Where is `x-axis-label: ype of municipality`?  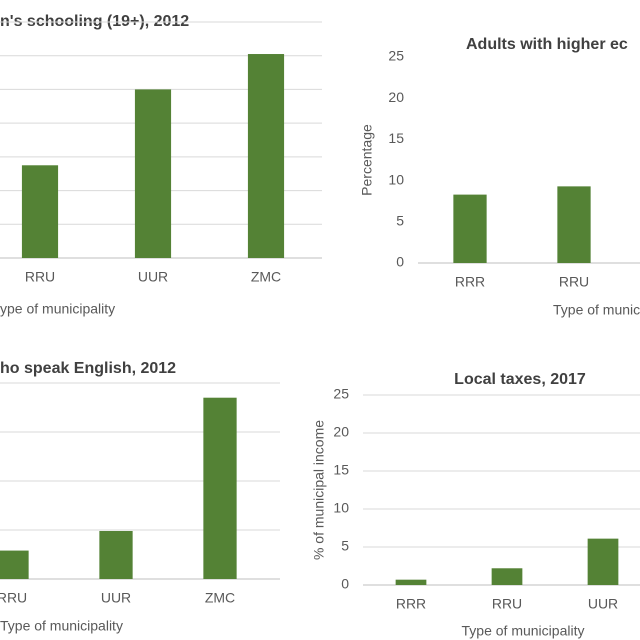
x-axis-label: ype of municipality is located at coordinates (57, 309).